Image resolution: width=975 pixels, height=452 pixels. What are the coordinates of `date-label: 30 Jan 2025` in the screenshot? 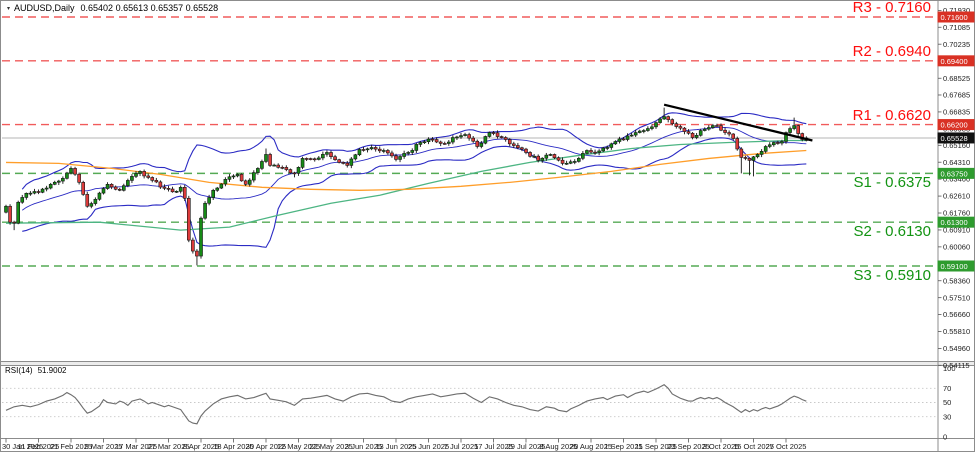 It's located at (22, 446).